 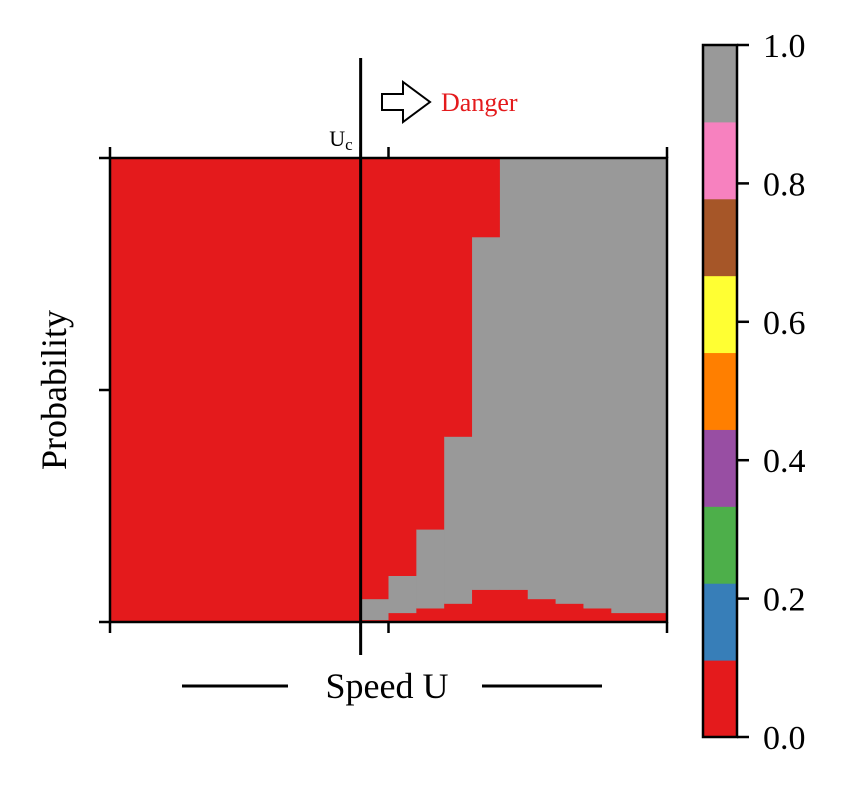 What do you see at coordinates (479, 102) in the screenshot?
I see `danger-label: Danger` at bounding box center [479, 102].